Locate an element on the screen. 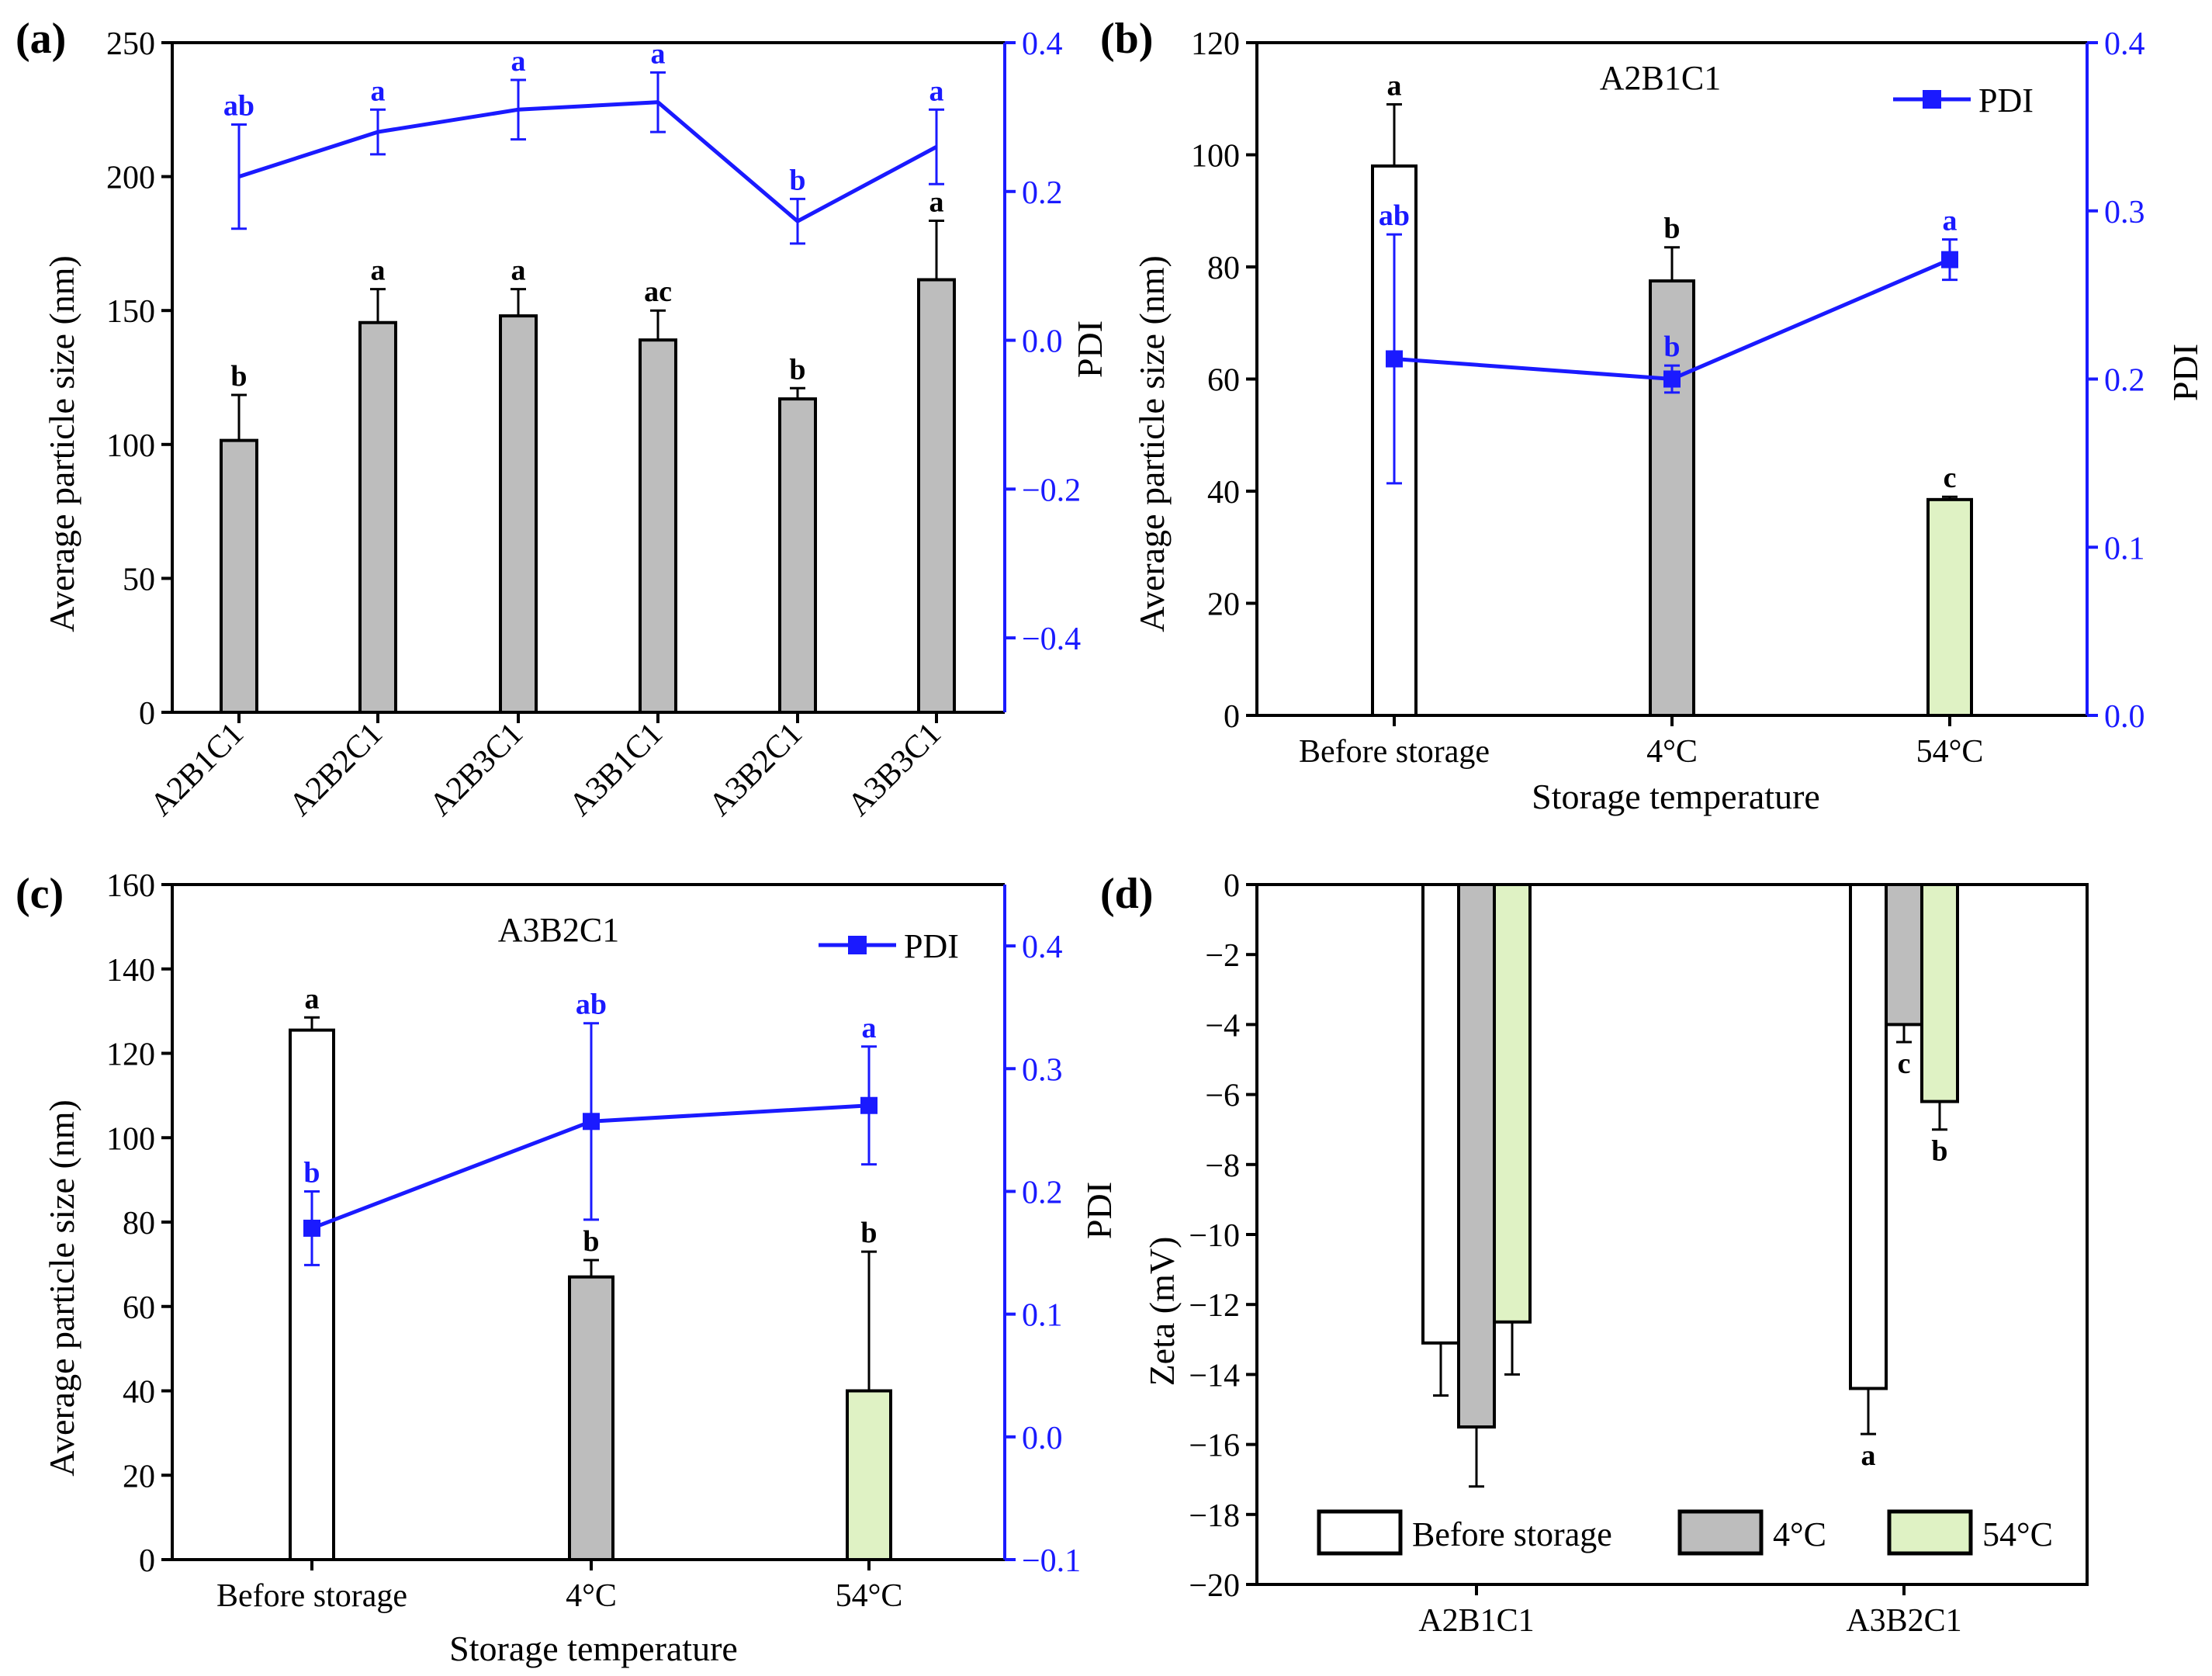  panel-b-y2label: PDI is located at coordinates (2185, 372).